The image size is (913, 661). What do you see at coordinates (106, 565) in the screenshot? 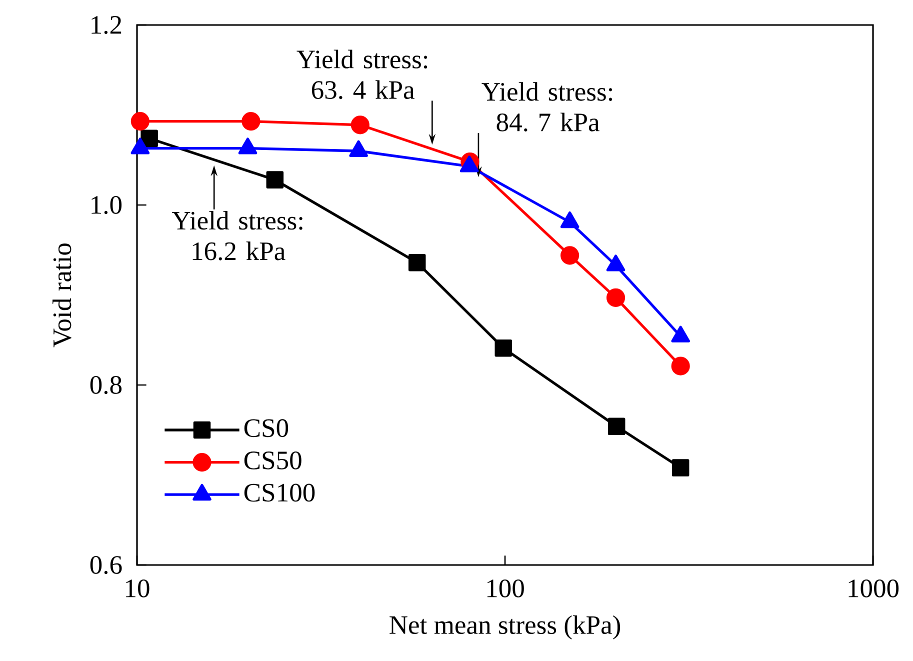
I see `y-tick-label: 0.6` at bounding box center [106, 565].